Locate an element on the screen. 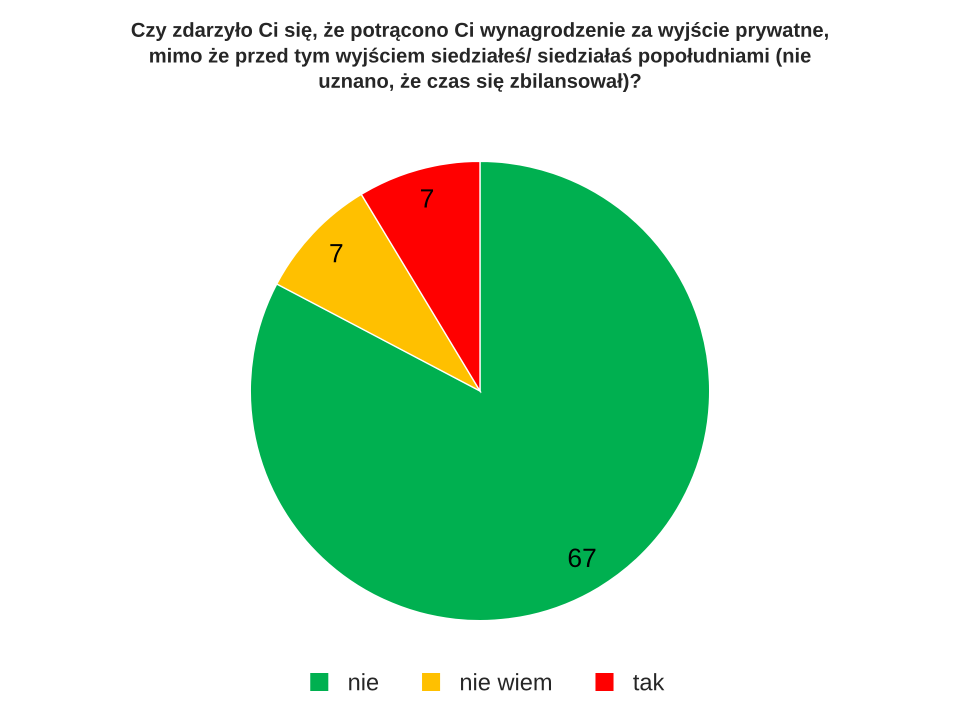  data-label: 67 is located at coordinates (582, 558).